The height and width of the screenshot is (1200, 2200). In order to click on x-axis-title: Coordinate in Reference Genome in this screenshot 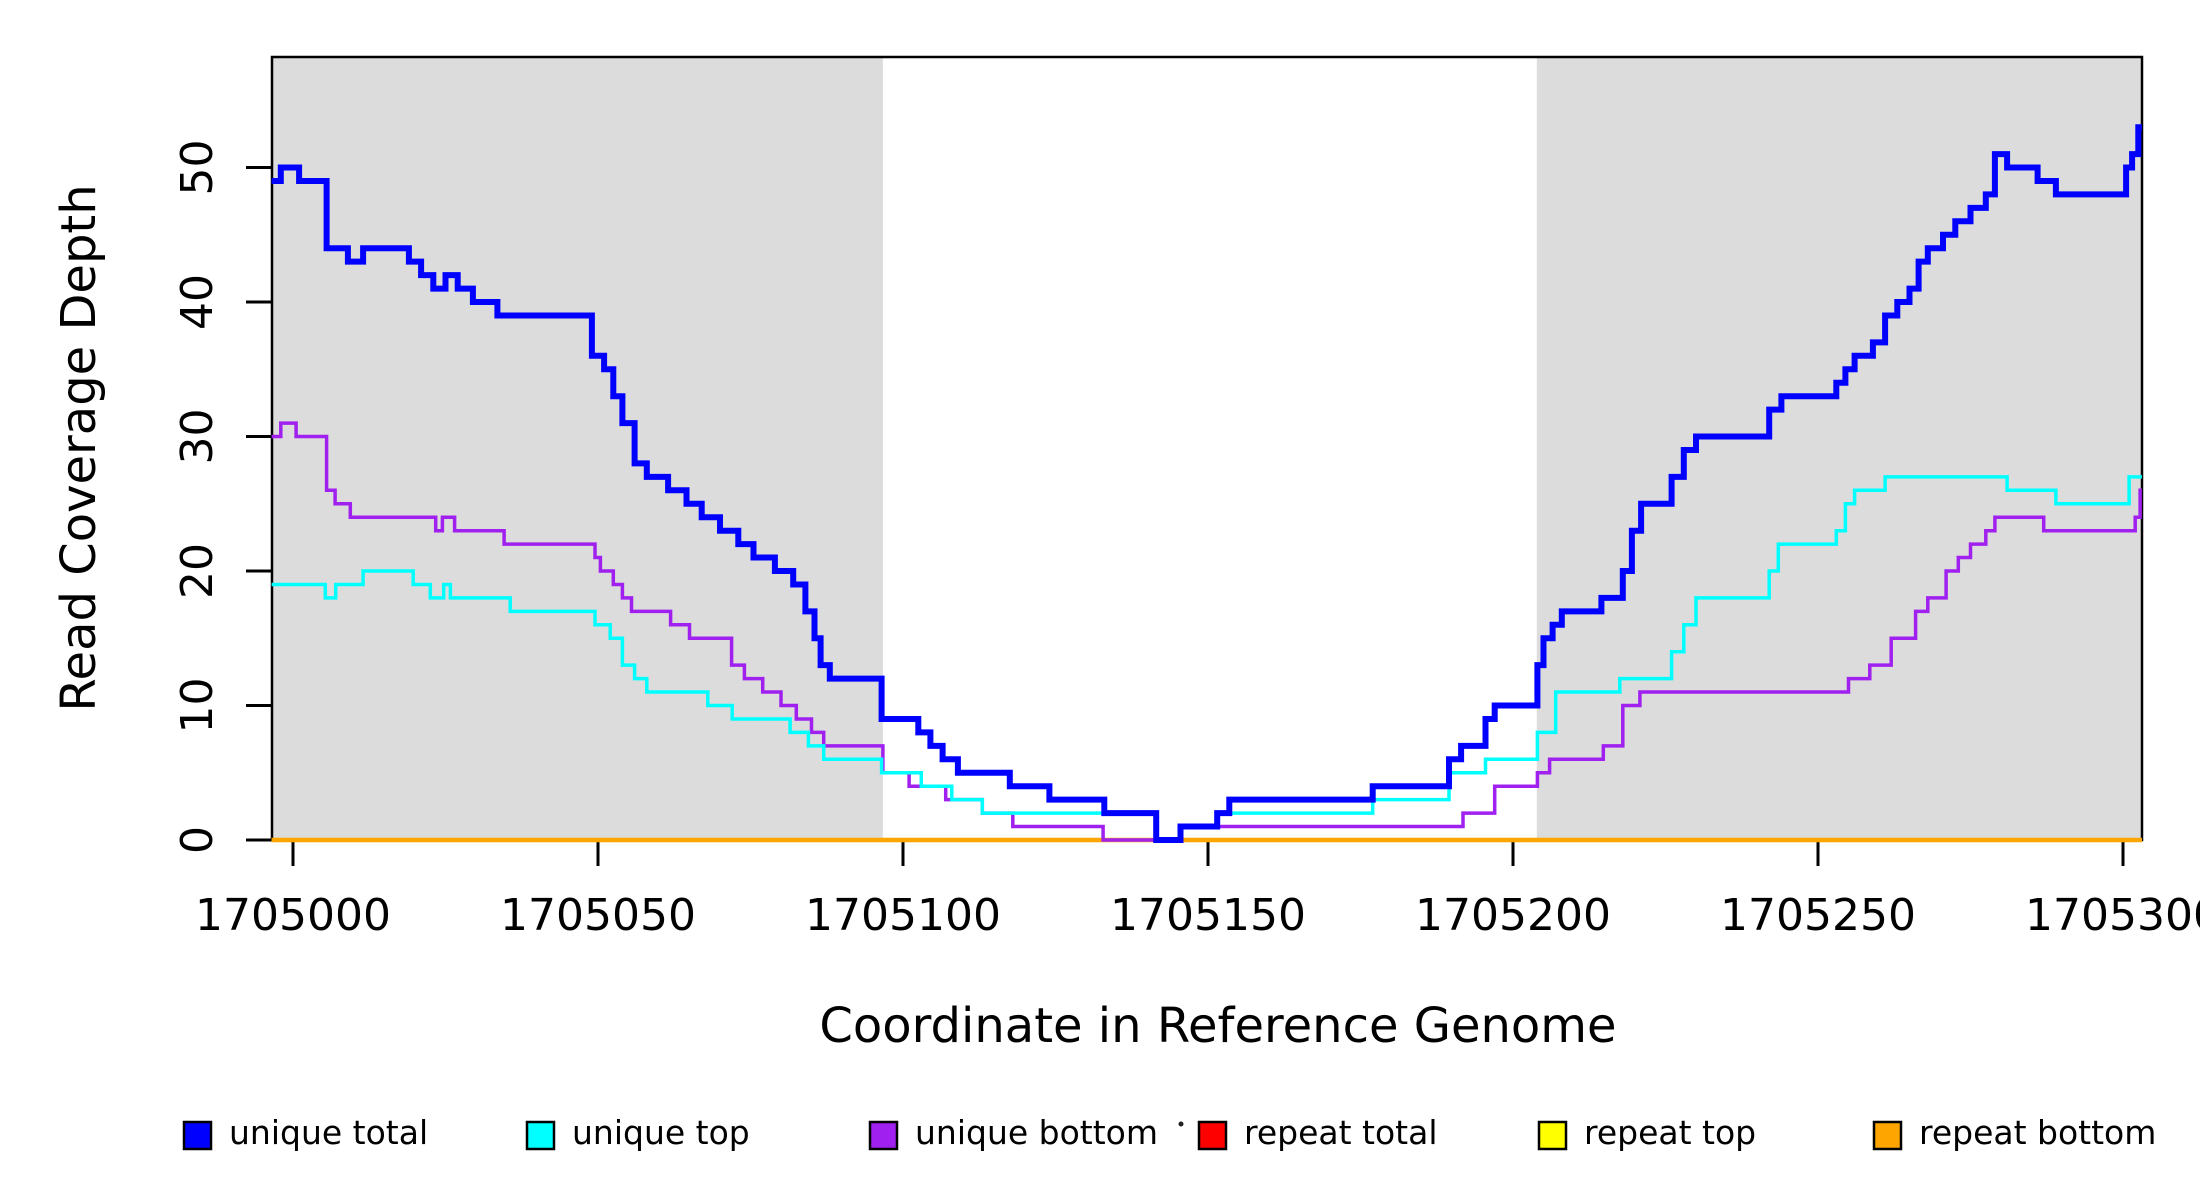, I will do `click(1217, 1026)`.